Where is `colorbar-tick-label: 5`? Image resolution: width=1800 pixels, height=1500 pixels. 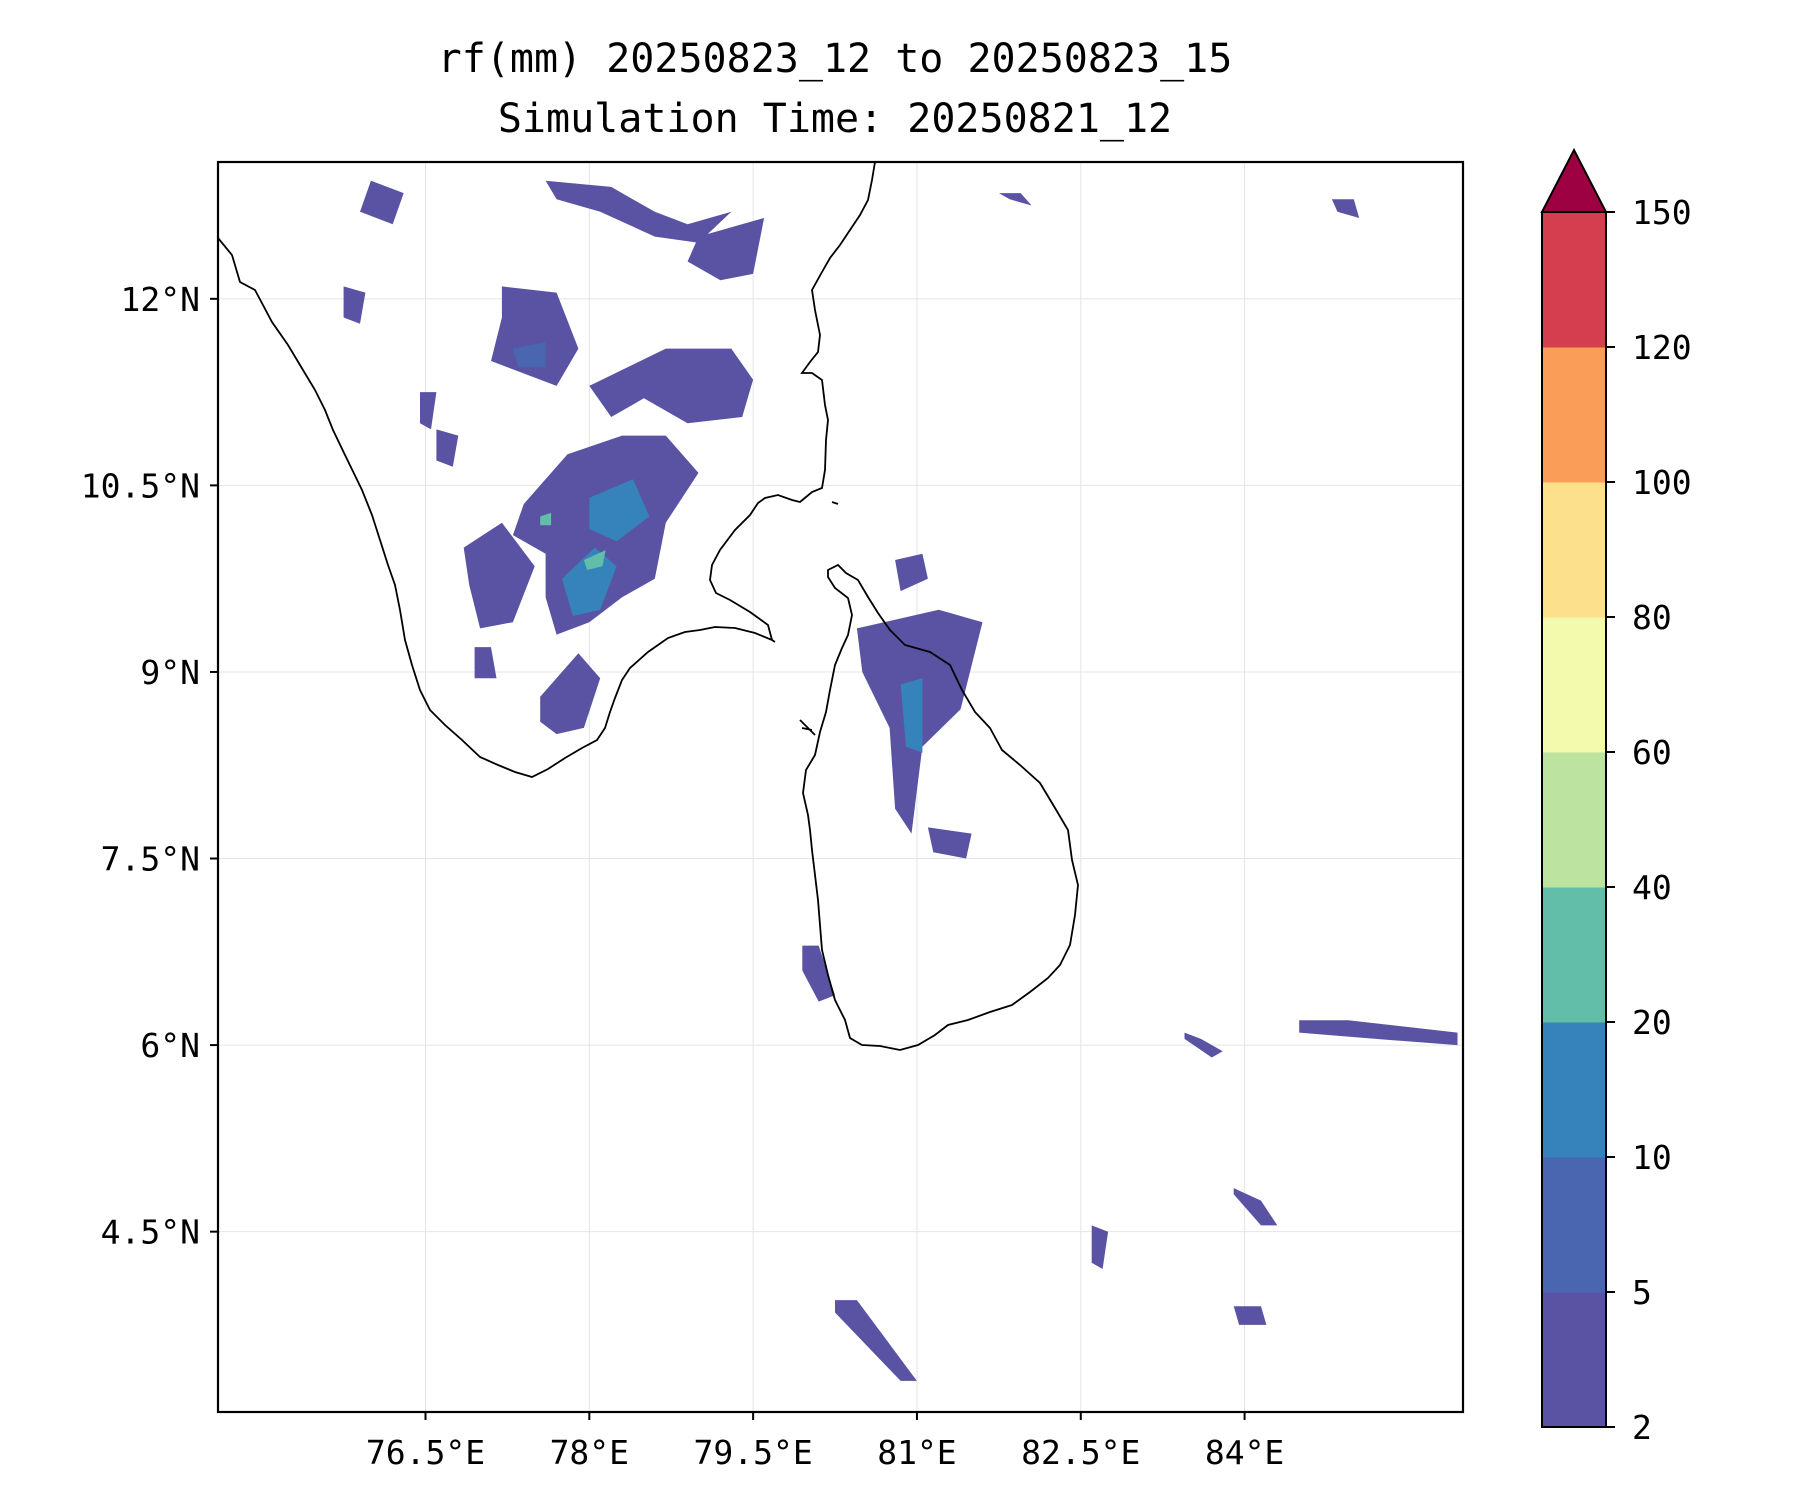
colorbar-tick-label: 5 is located at coordinates (1642, 1292).